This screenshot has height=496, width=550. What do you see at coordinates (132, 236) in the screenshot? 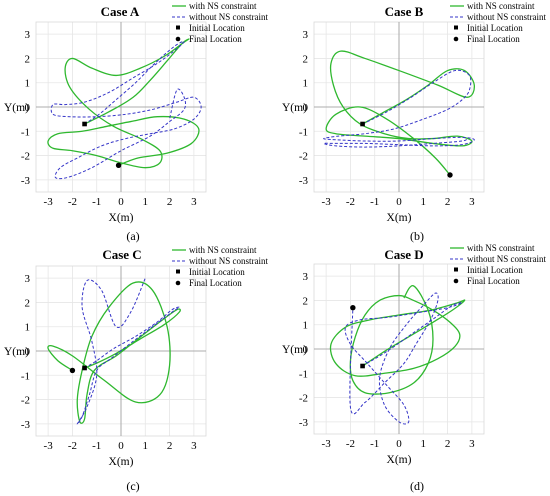
I see `panel-caption: (a)` at bounding box center [132, 236].